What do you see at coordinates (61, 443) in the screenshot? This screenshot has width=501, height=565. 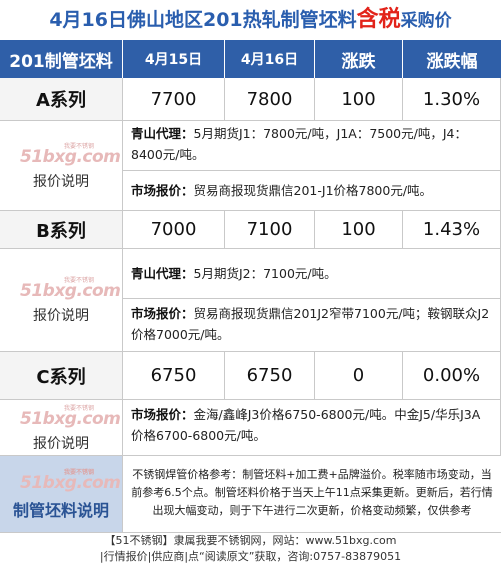 I see `series-c-note-label: 报价说明` at bounding box center [61, 443].